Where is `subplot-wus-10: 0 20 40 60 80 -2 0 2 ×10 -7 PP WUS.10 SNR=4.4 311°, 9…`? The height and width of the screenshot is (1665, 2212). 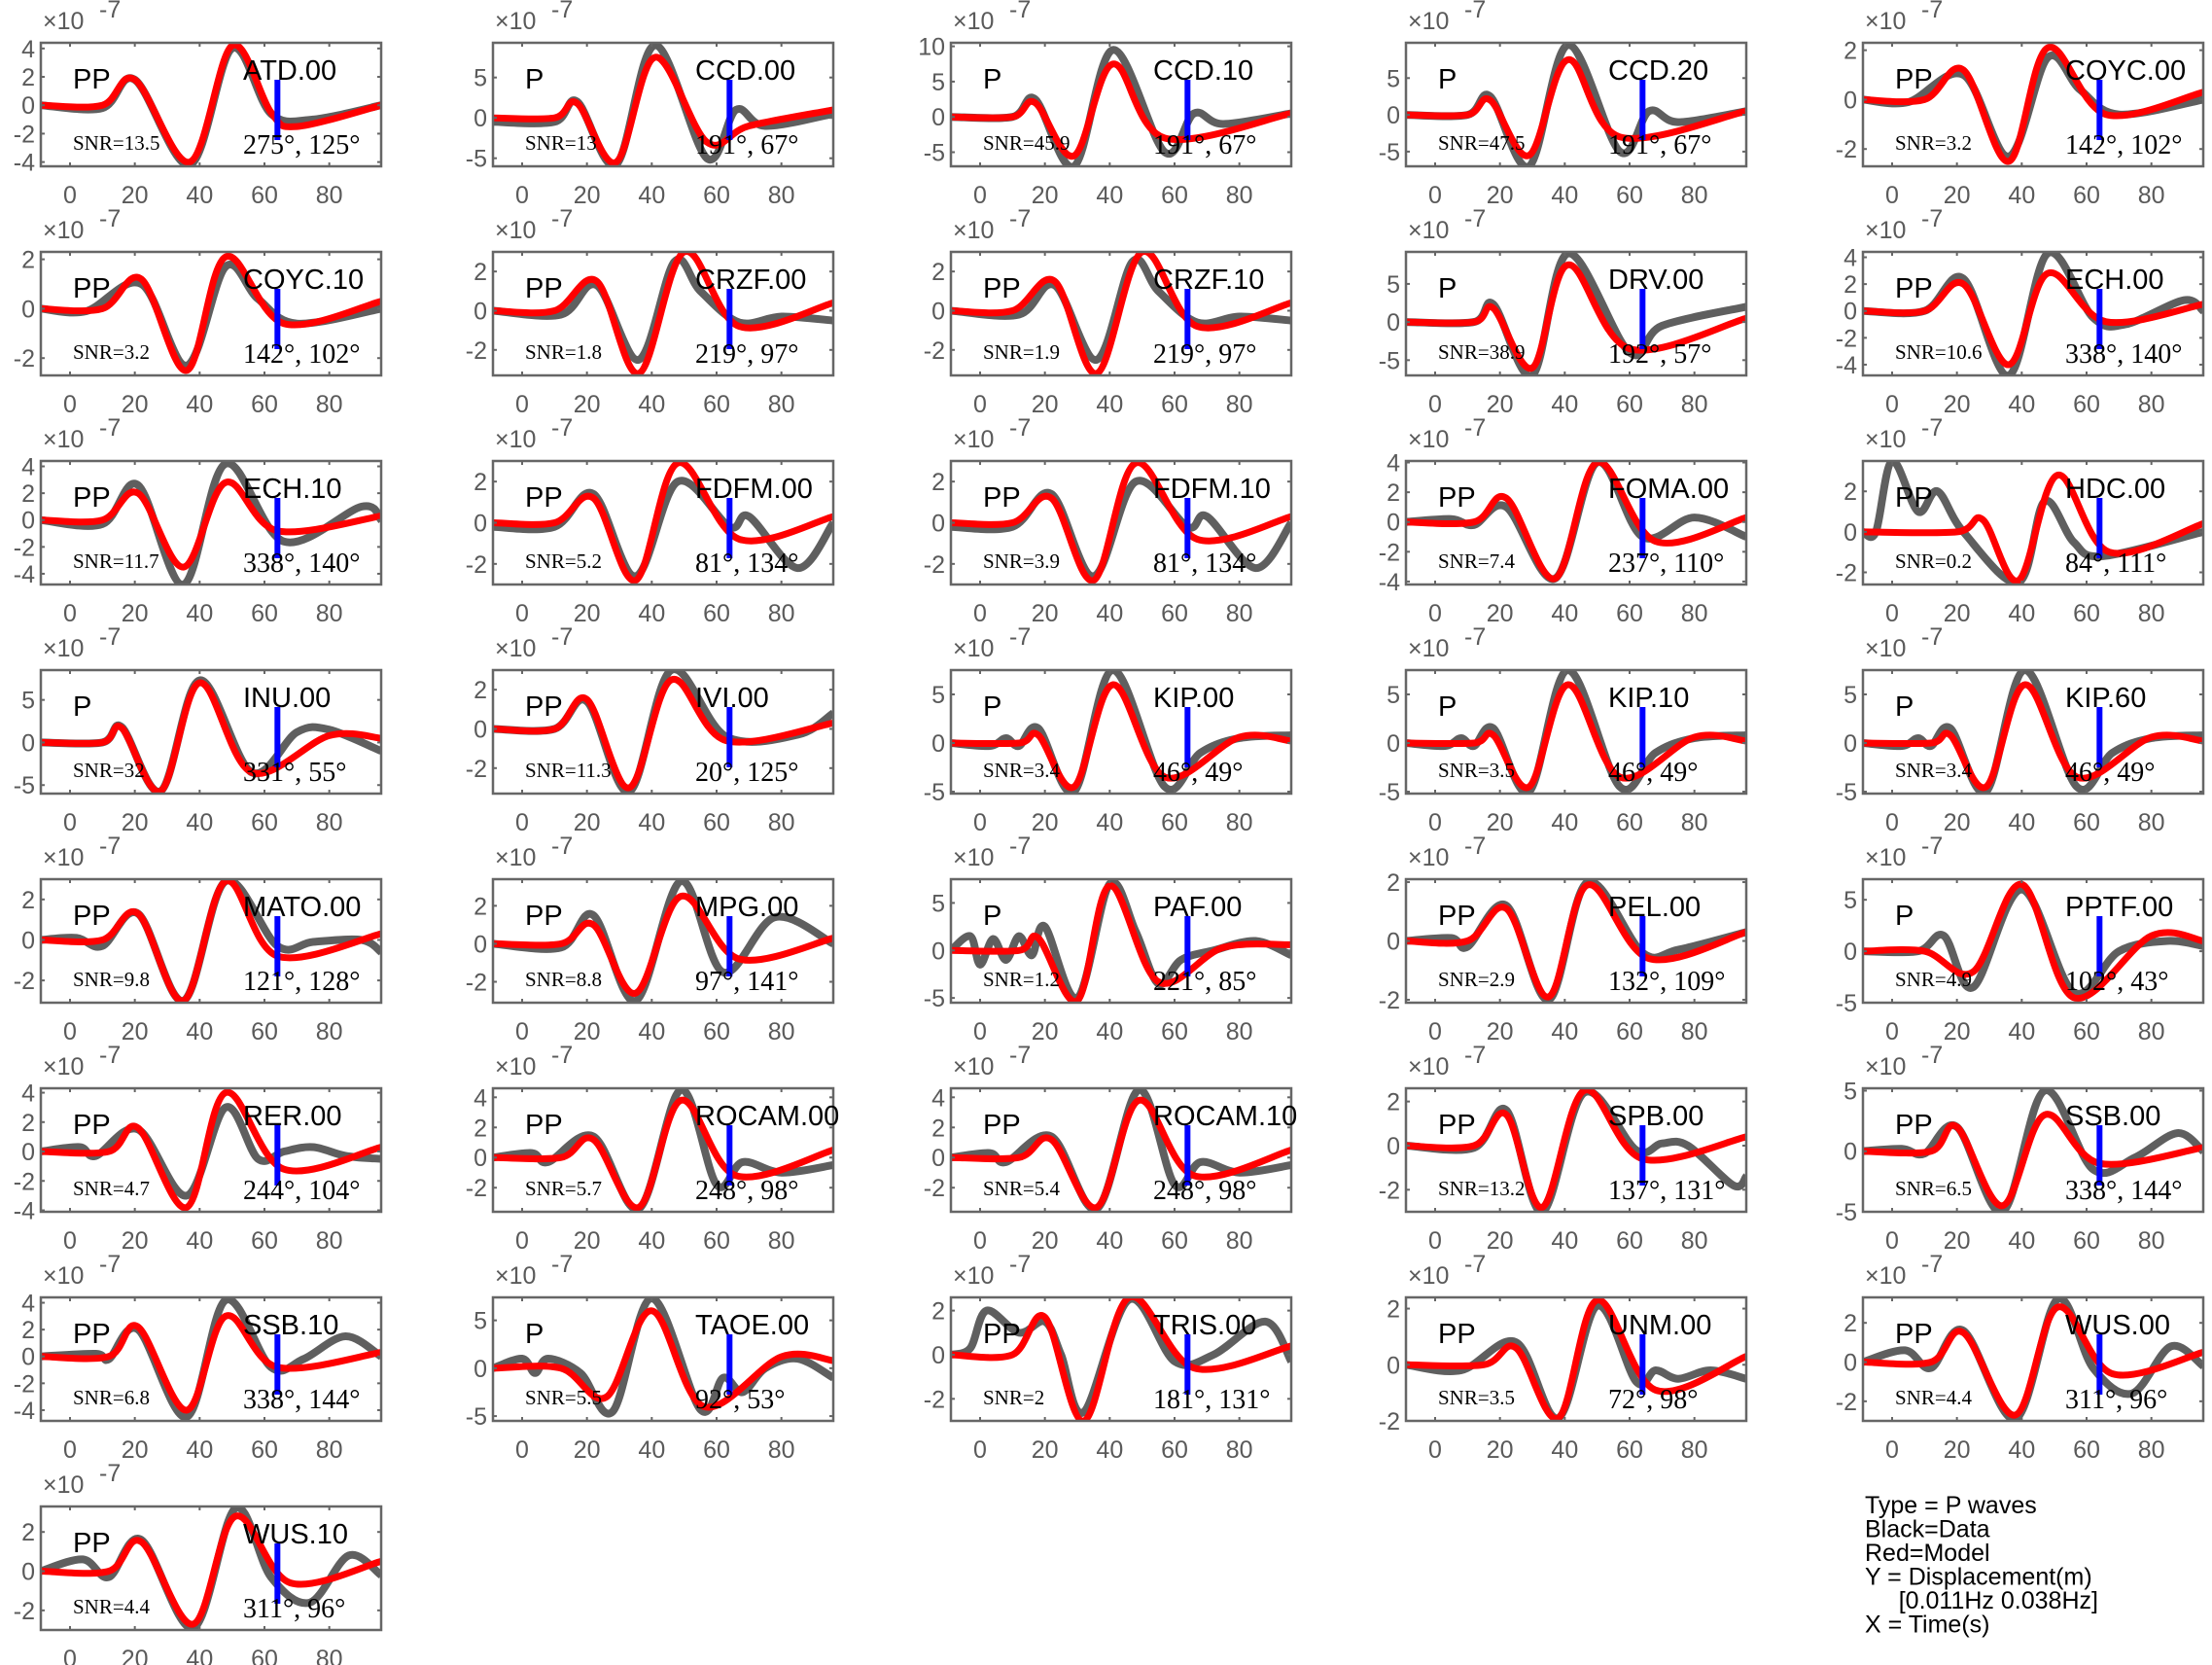 subplot-wus-10: 0 20 40 60 80 -2 0 2 ×10 -7 PP WUS.10 SNR=4.4 311°, 9… is located at coordinates (198, 1562).